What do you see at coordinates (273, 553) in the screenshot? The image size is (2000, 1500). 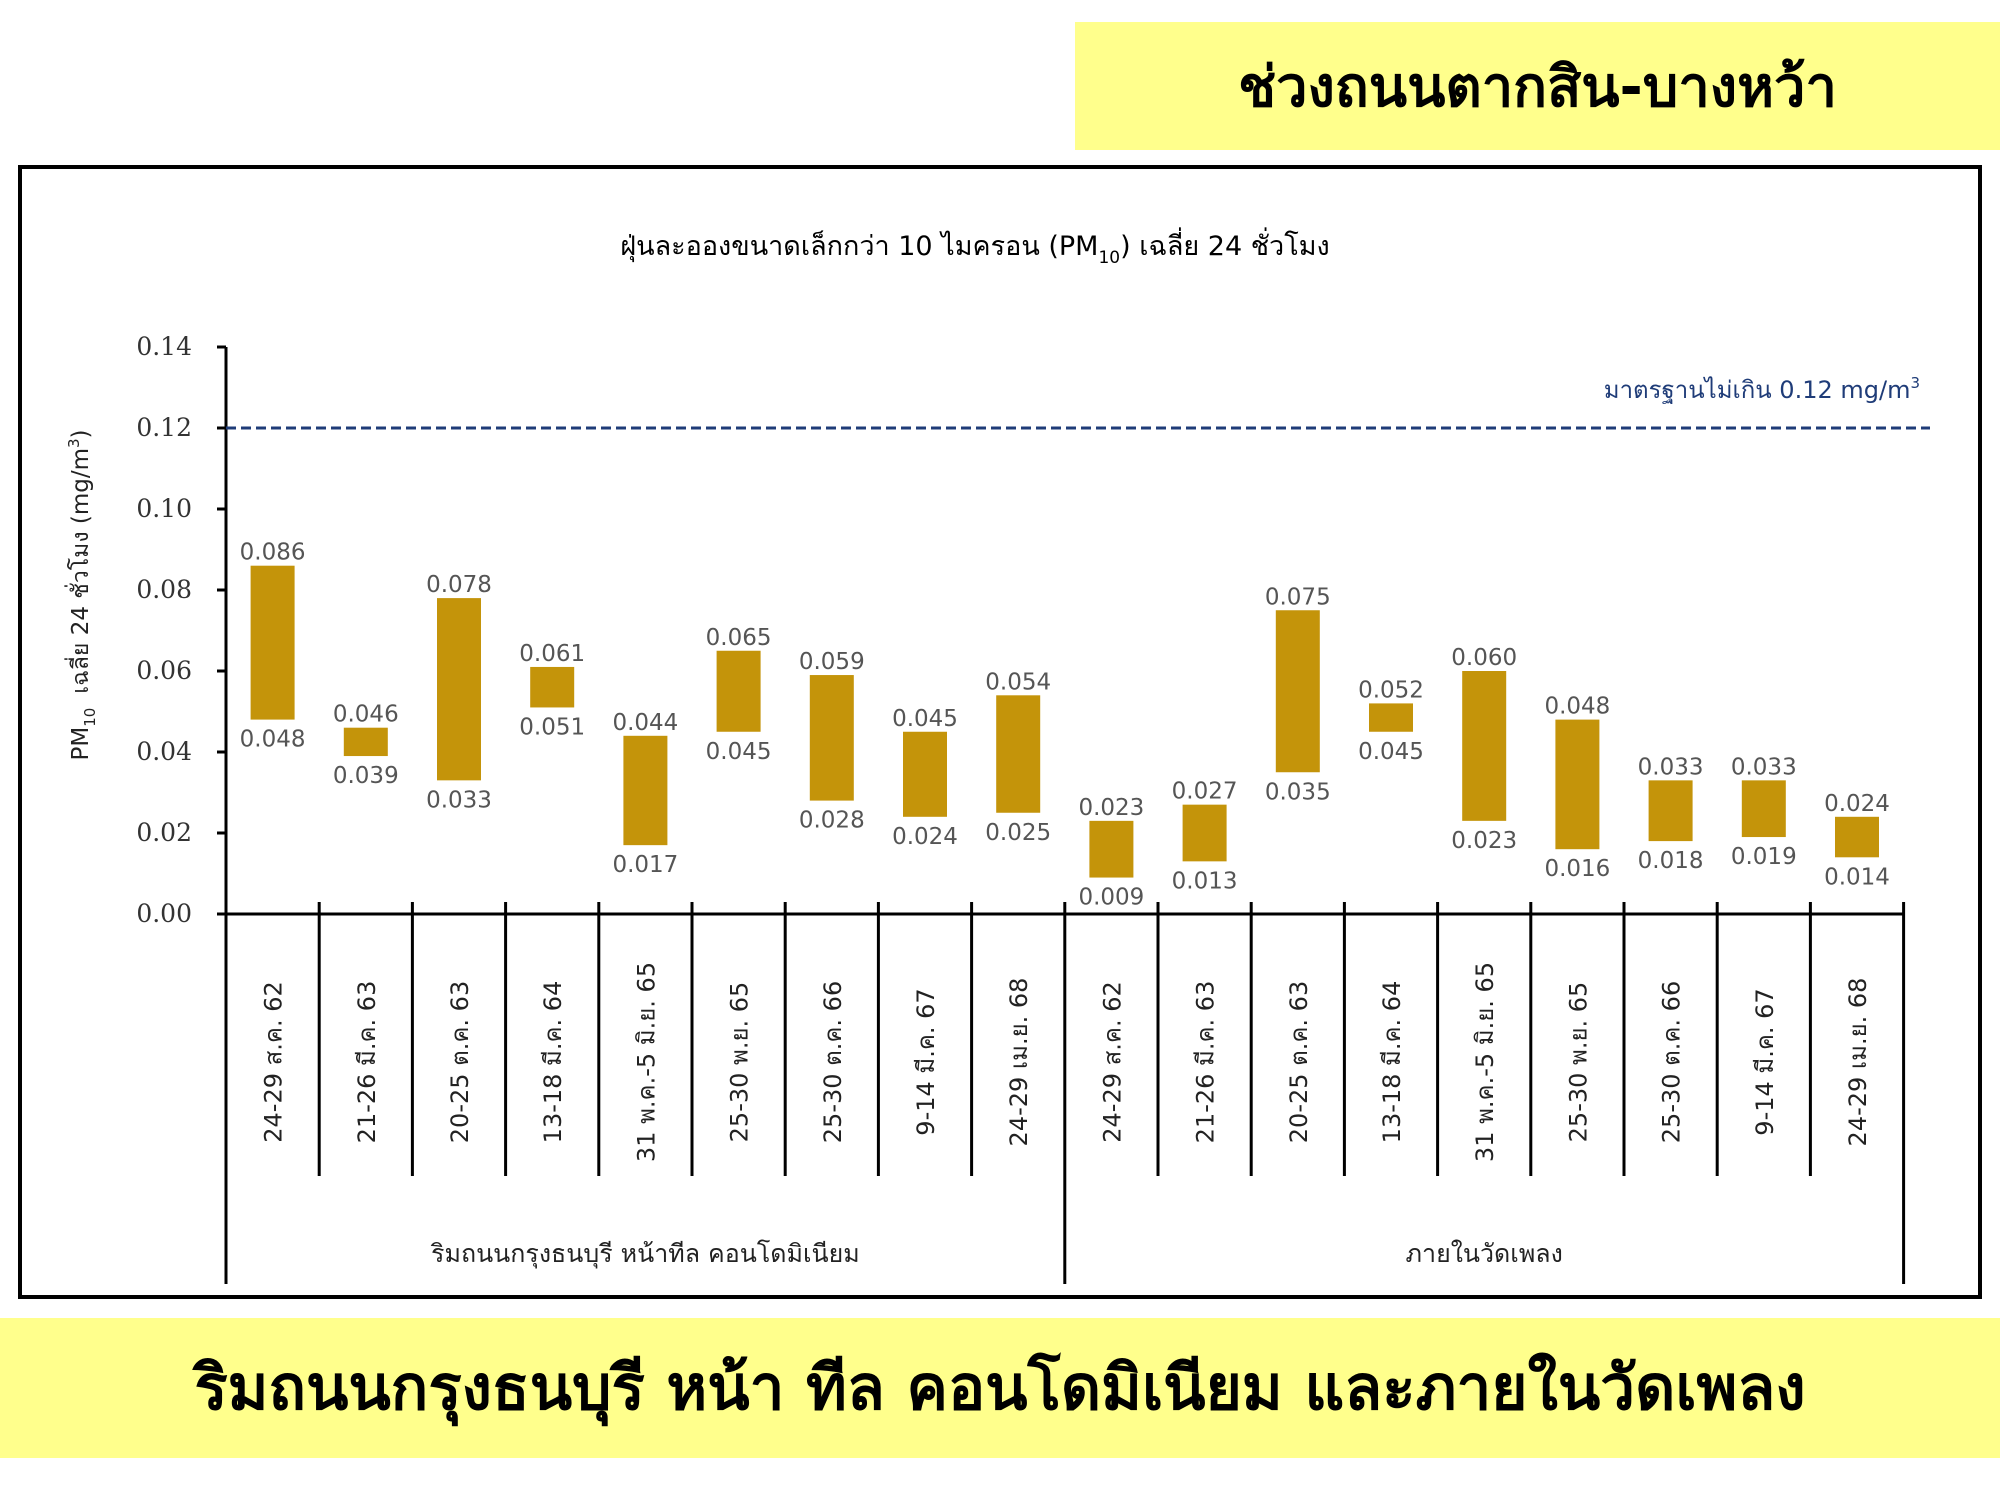 I see `data-label-max: 0.086` at bounding box center [273, 553].